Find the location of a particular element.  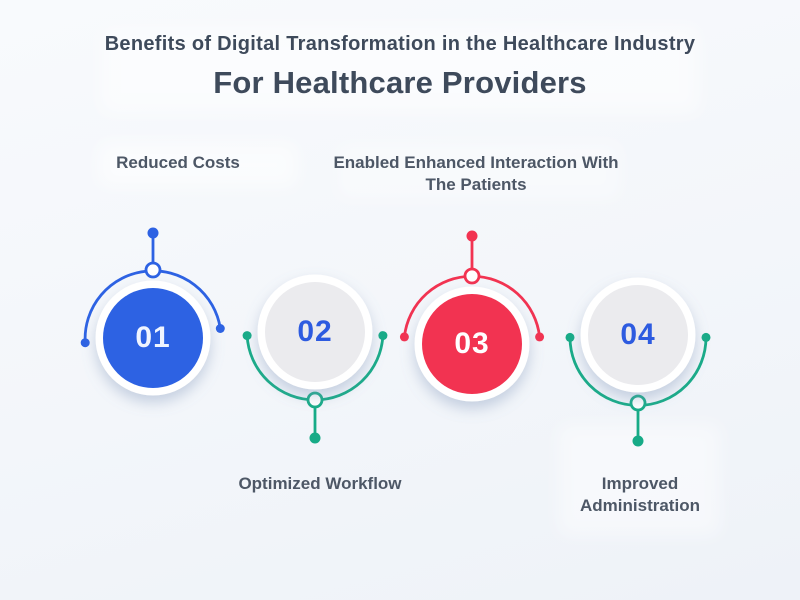

step-02-circle is located at coordinates (315, 332).